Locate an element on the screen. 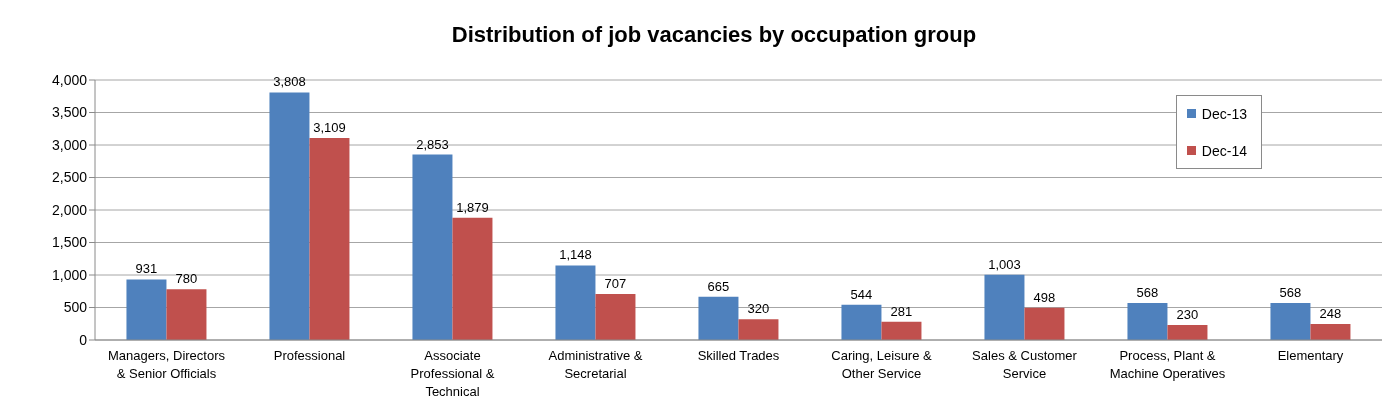  data-label: 1,148 is located at coordinates (575, 255).